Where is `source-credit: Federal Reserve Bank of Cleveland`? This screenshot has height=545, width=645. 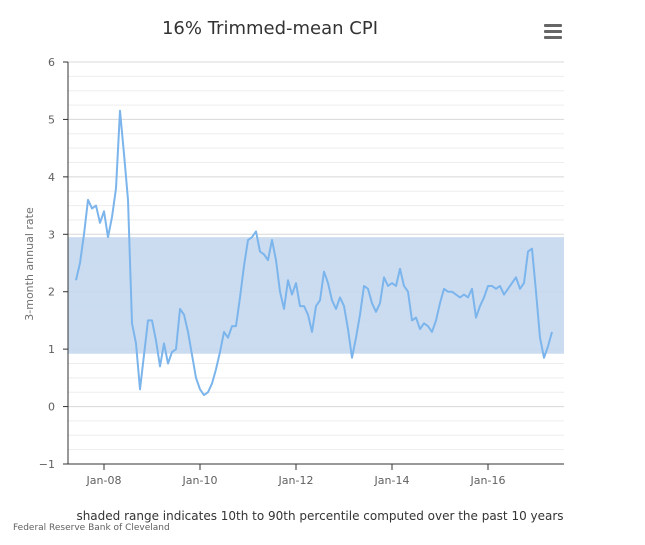
source-credit: Federal Reserve Bank of Cleveland is located at coordinates (91, 528).